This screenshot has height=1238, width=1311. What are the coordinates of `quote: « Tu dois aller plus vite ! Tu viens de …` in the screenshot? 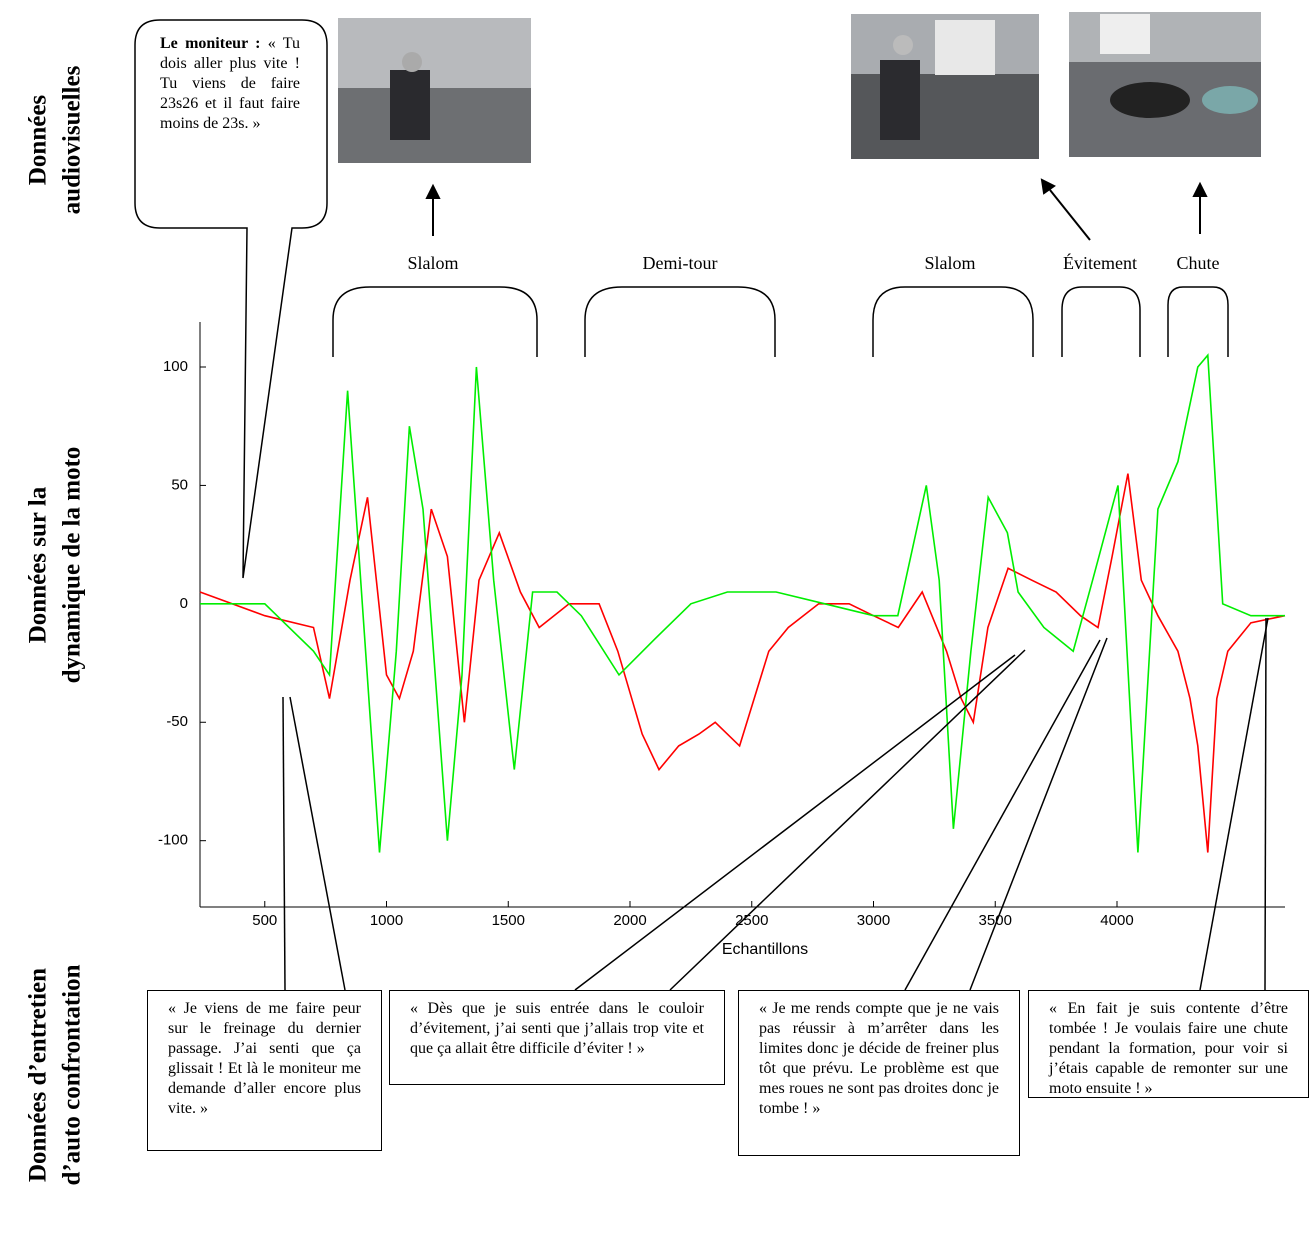 It's located at (230, 83).